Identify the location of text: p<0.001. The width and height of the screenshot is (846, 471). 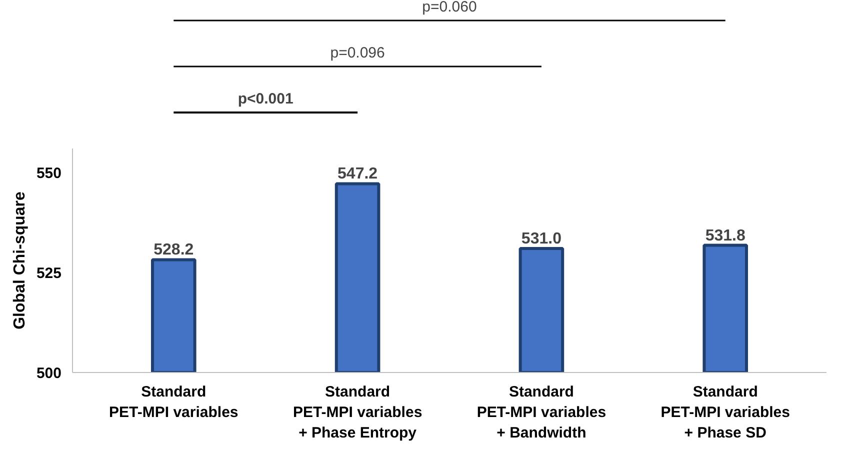
(266, 99).